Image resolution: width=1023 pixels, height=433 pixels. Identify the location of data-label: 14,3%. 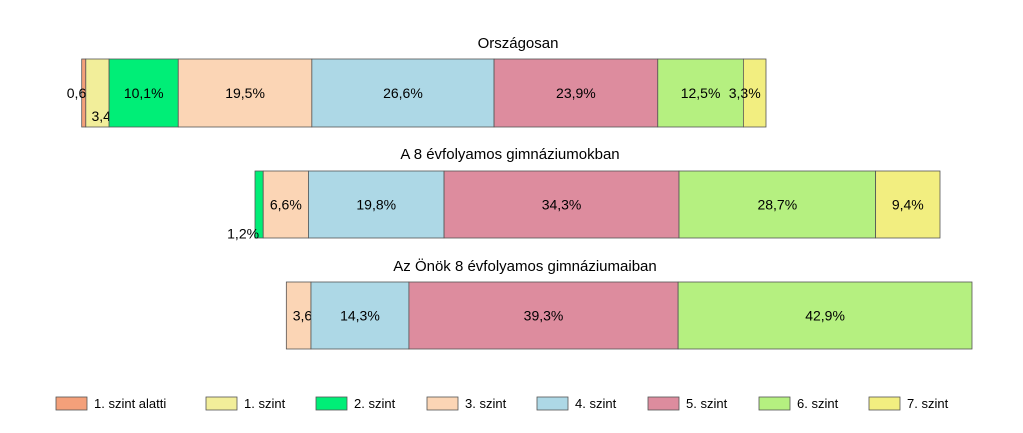
(360, 316).